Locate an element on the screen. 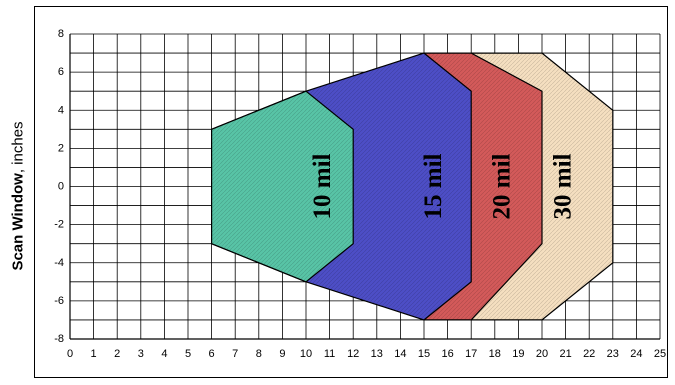 Image resolution: width=675 pixels, height=385 pixels. x-tick-label: 10 is located at coordinates (306, 354).